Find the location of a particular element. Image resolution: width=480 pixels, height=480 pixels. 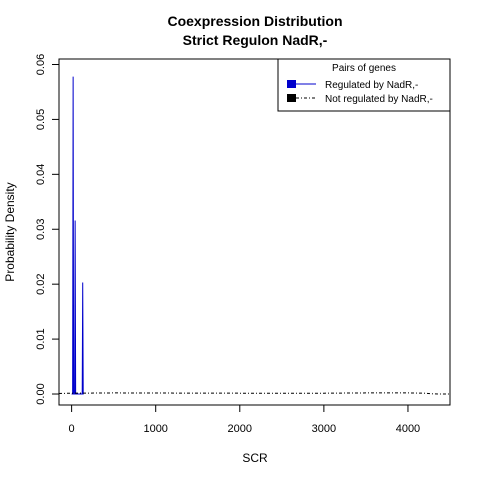

chart-title-line-1: Coexpression Distribution is located at coordinates (254, 21).